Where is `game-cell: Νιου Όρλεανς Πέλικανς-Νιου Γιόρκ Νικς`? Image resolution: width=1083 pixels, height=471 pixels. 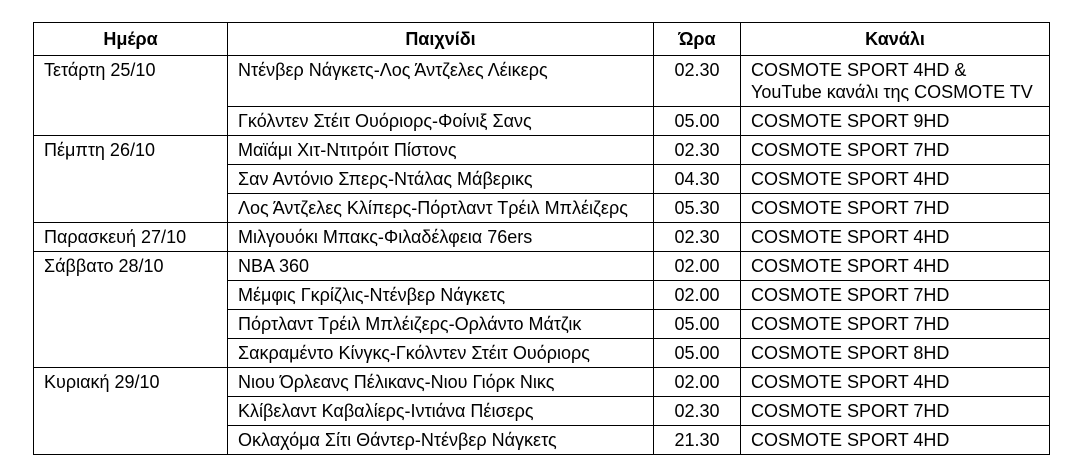 game-cell: Νιου Όρλεανς Πέλικανς-Νιου Γιόρκ Νικς is located at coordinates (440, 382).